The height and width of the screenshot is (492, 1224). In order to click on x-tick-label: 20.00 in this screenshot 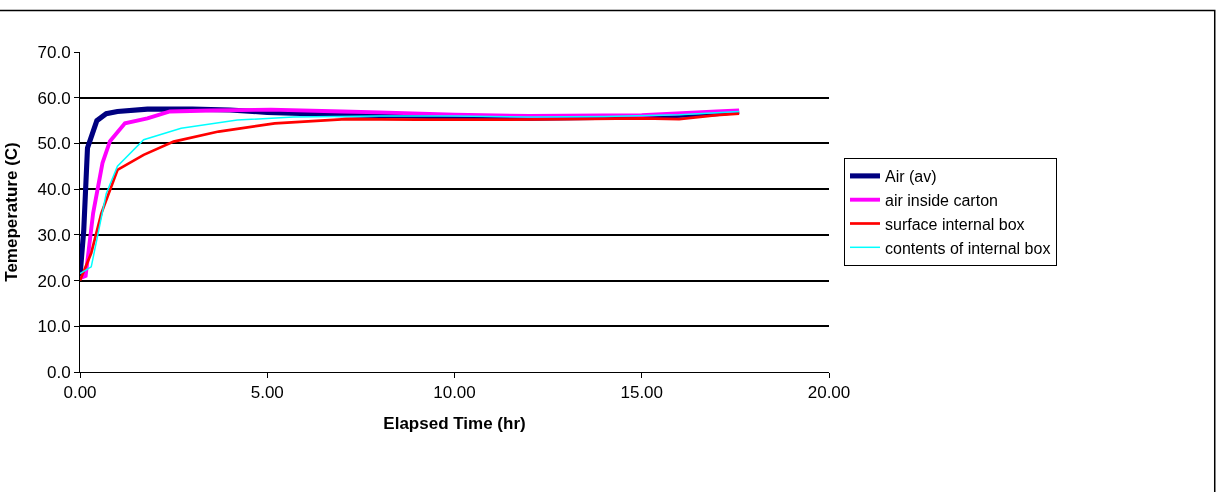, I will do `click(829, 393)`.